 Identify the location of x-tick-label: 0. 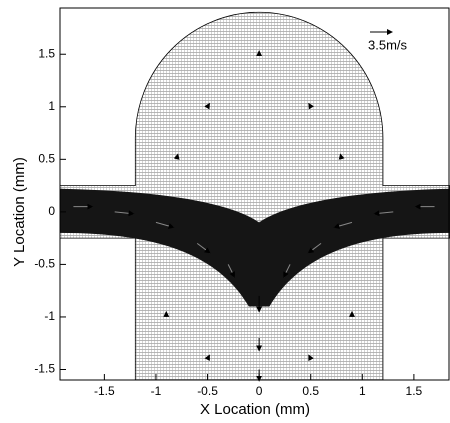
(259, 391).